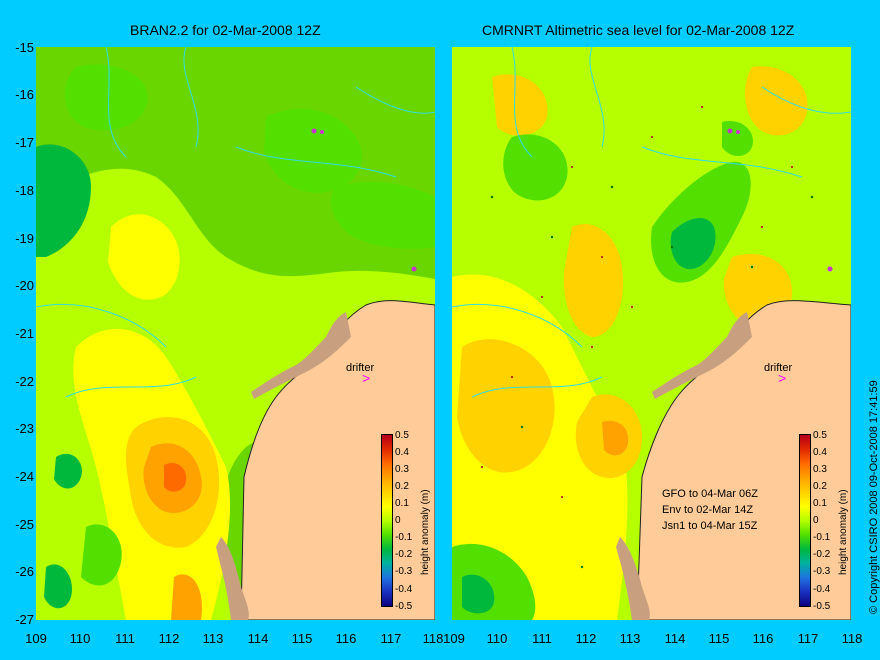 The height and width of the screenshot is (660, 880). What do you see at coordinates (24, 190) in the screenshot?
I see `y-tick: -18` at bounding box center [24, 190].